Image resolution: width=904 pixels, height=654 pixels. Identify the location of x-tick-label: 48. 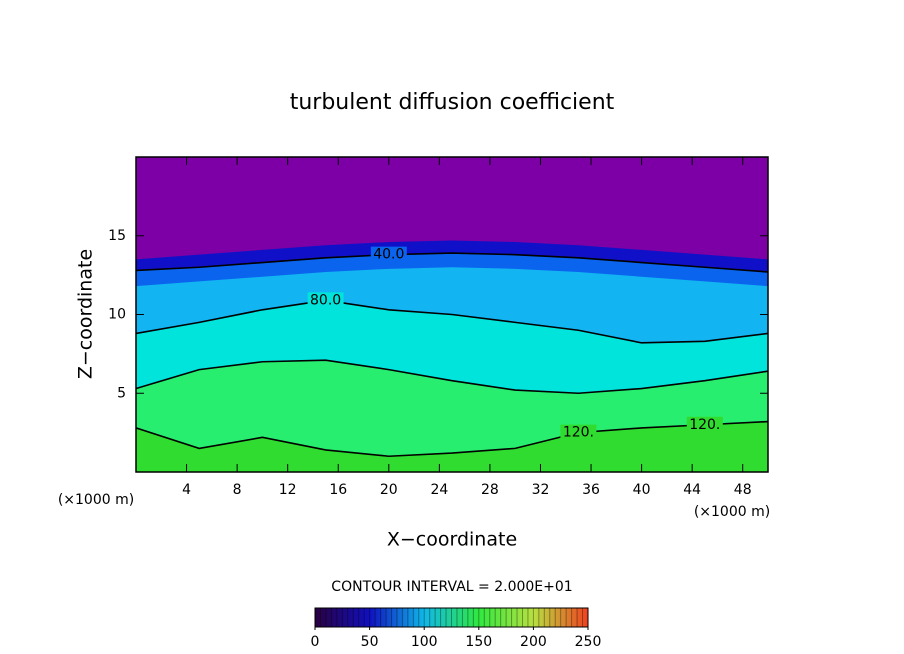
(743, 490).